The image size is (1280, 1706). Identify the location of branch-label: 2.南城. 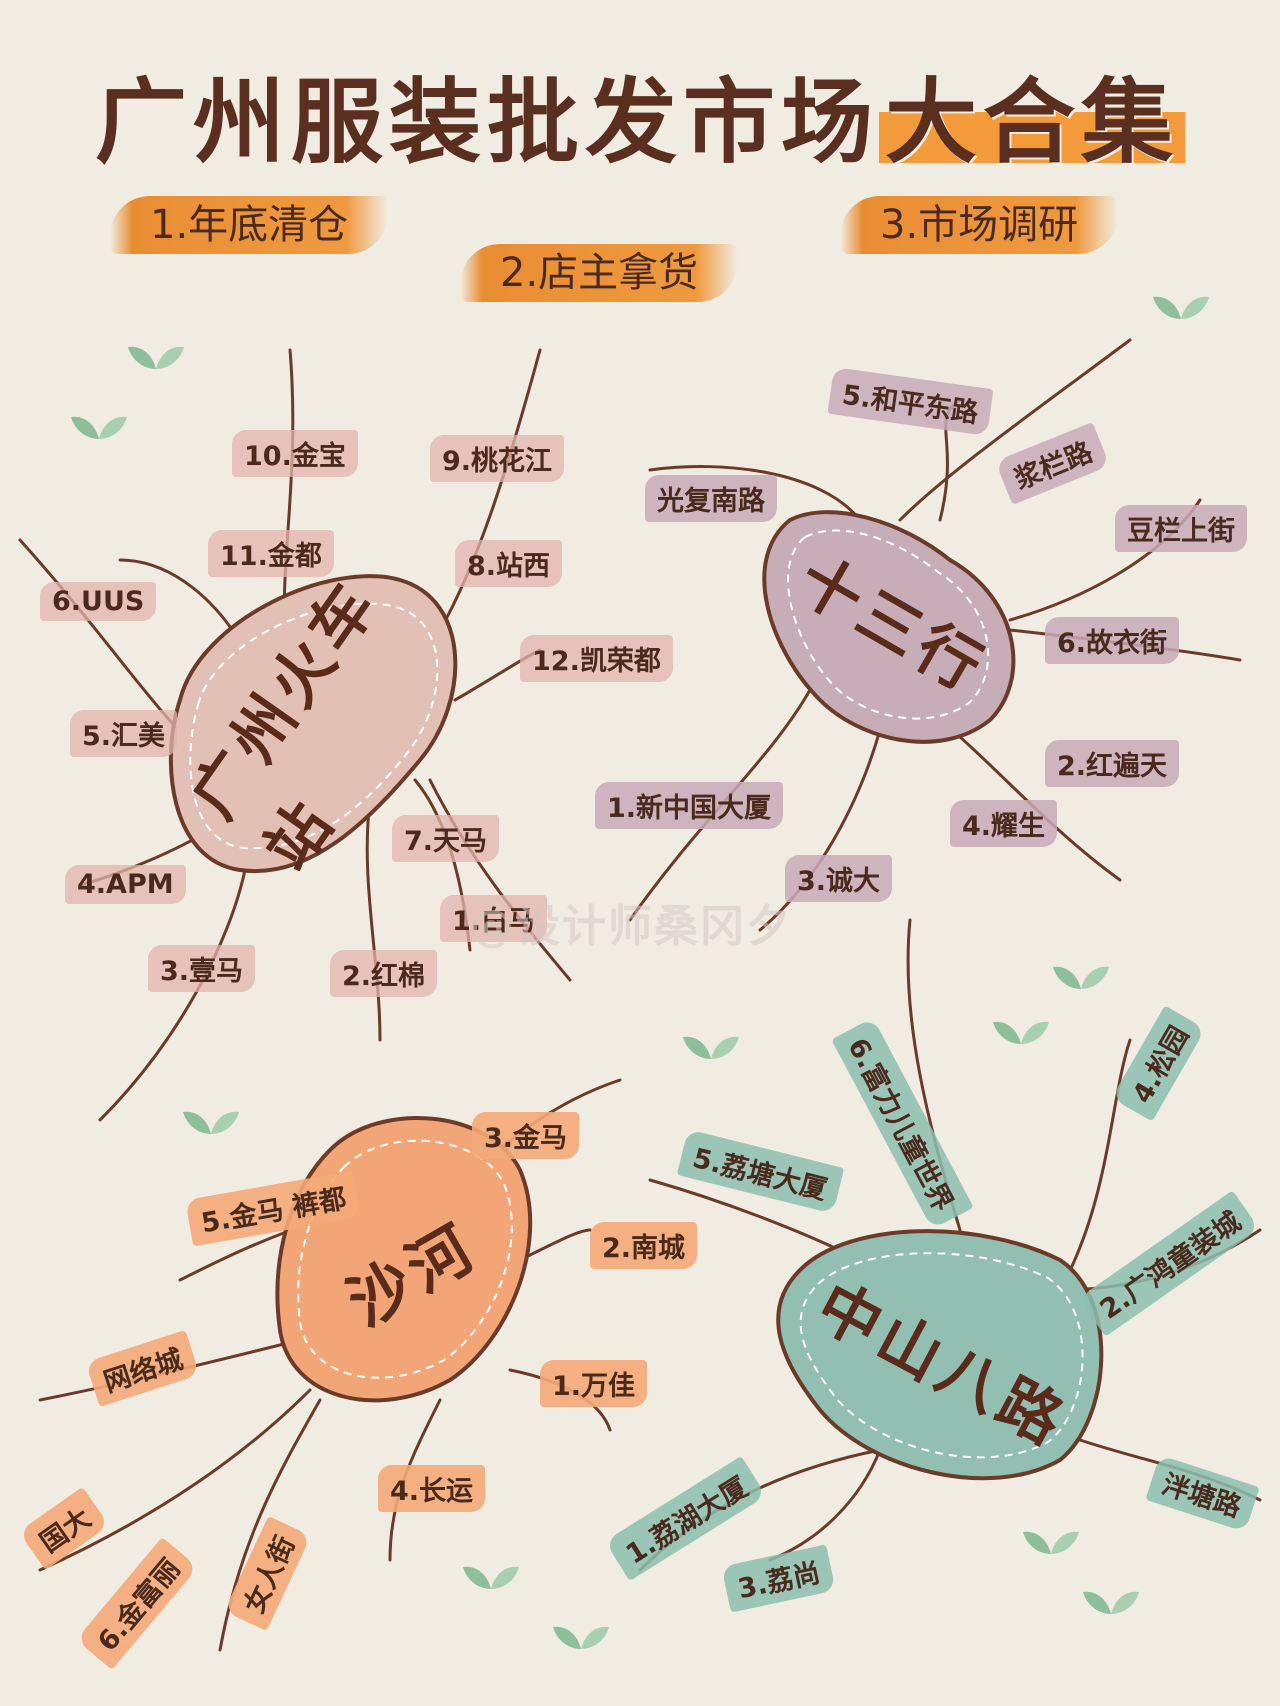
(644, 1245).